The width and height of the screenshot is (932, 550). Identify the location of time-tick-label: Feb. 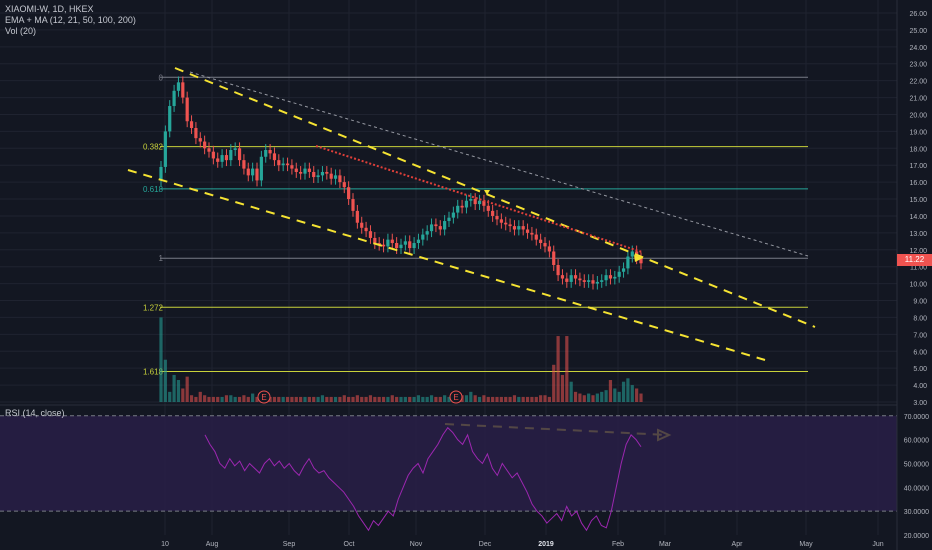
(618, 544).